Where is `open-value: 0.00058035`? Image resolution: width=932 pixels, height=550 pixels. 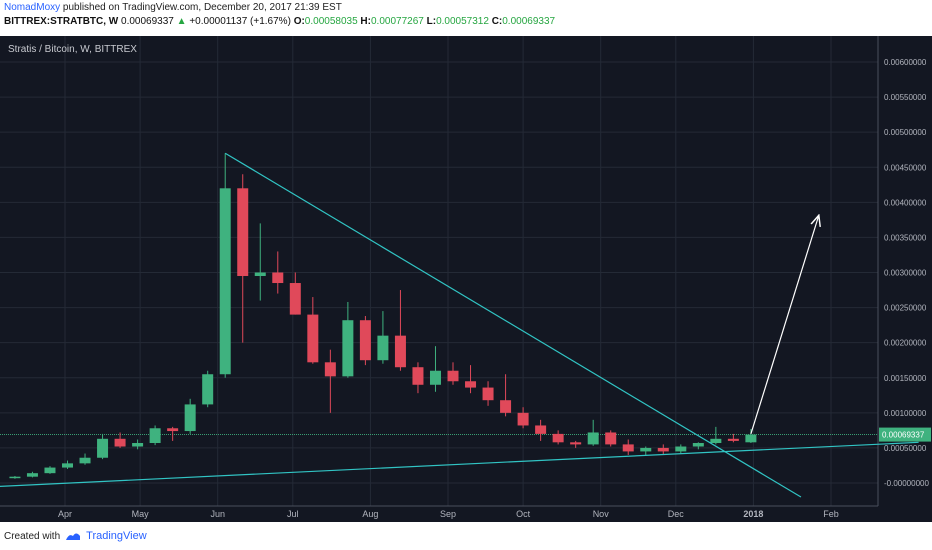 open-value: 0.00058035 is located at coordinates (331, 21).